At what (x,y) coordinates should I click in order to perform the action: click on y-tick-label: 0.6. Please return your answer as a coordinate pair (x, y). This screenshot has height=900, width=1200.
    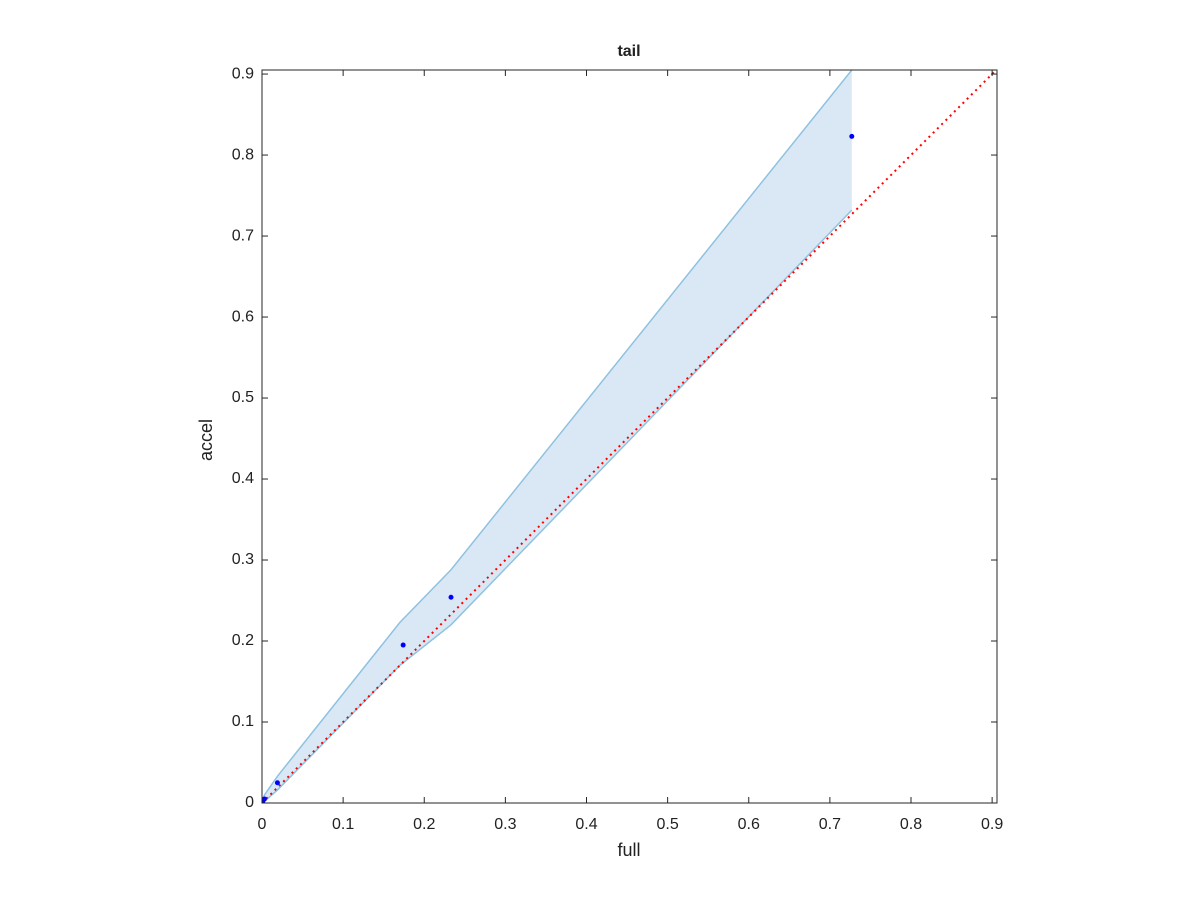
    Looking at the image, I should click on (243, 316).